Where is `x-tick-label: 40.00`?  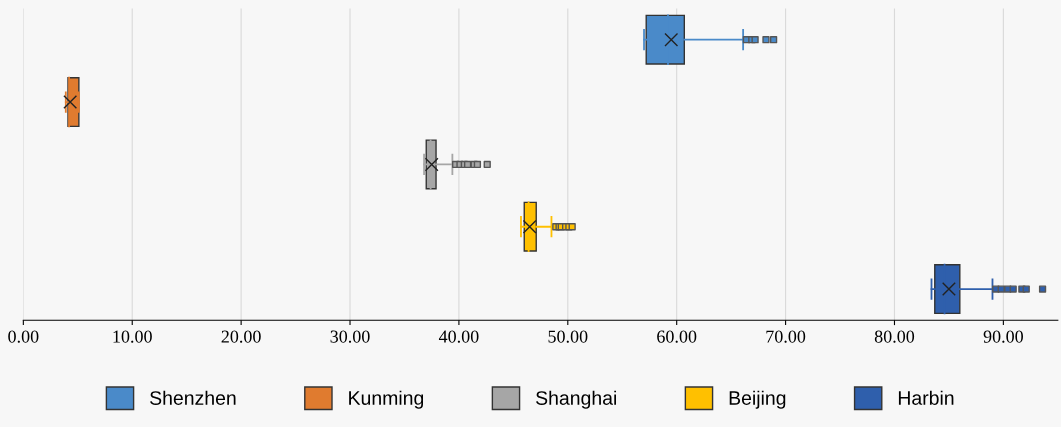 x-tick-label: 40.00 is located at coordinates (458, 336).